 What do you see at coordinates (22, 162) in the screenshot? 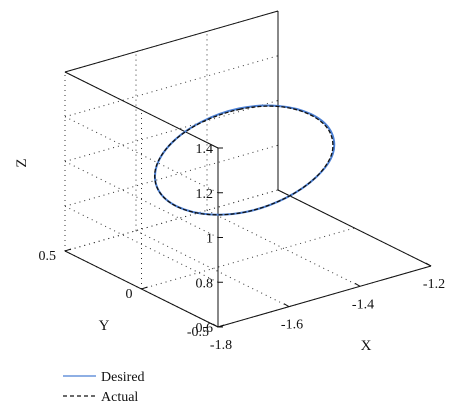
I see `z-axis-label: Z` at bounding box center [22, 162].